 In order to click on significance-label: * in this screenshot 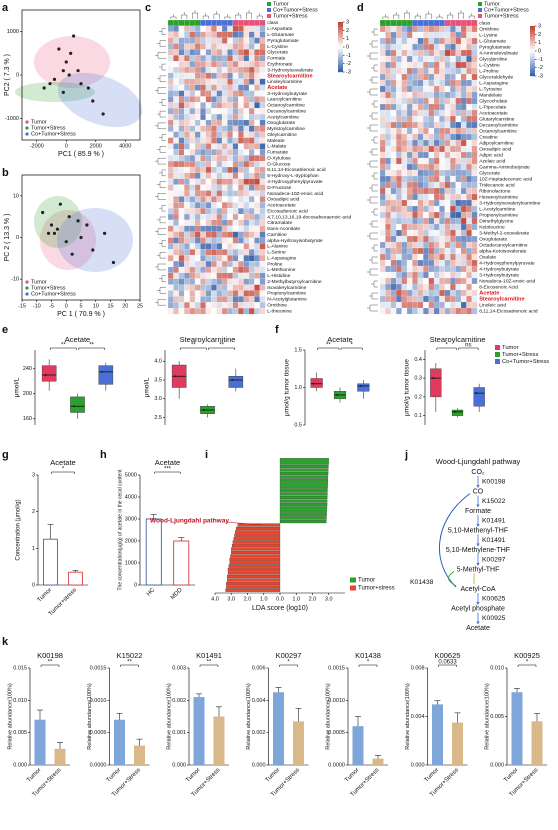, I will do `click(368, 663)`.